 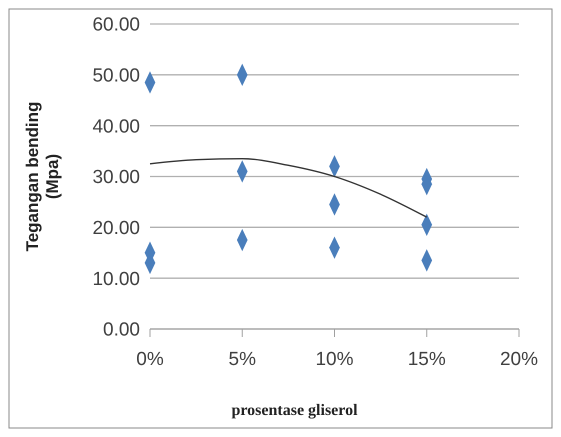 I want to click on y-axis-title: Tegangan bending (Mpa), so click(x=42, y=177).